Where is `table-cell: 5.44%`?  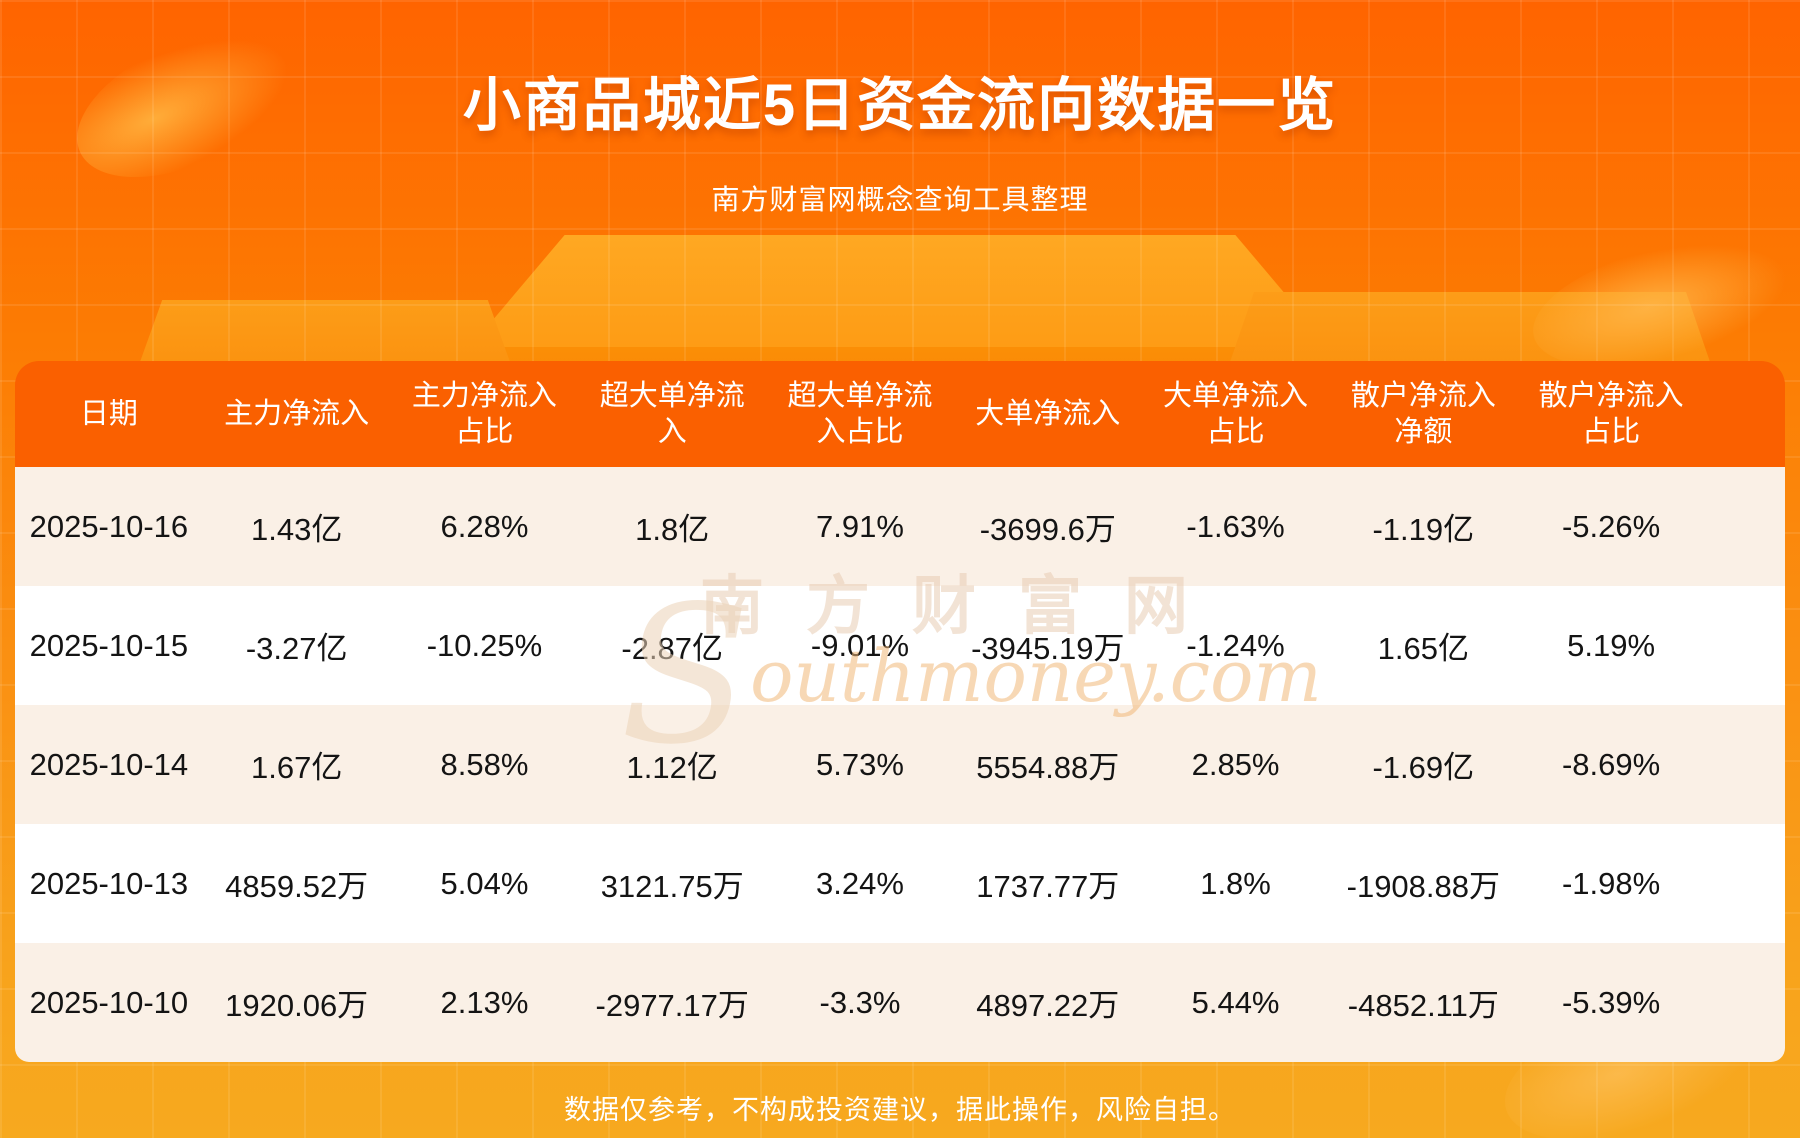
table-cell: 5.44% is located at coordinates (1235, 1002).